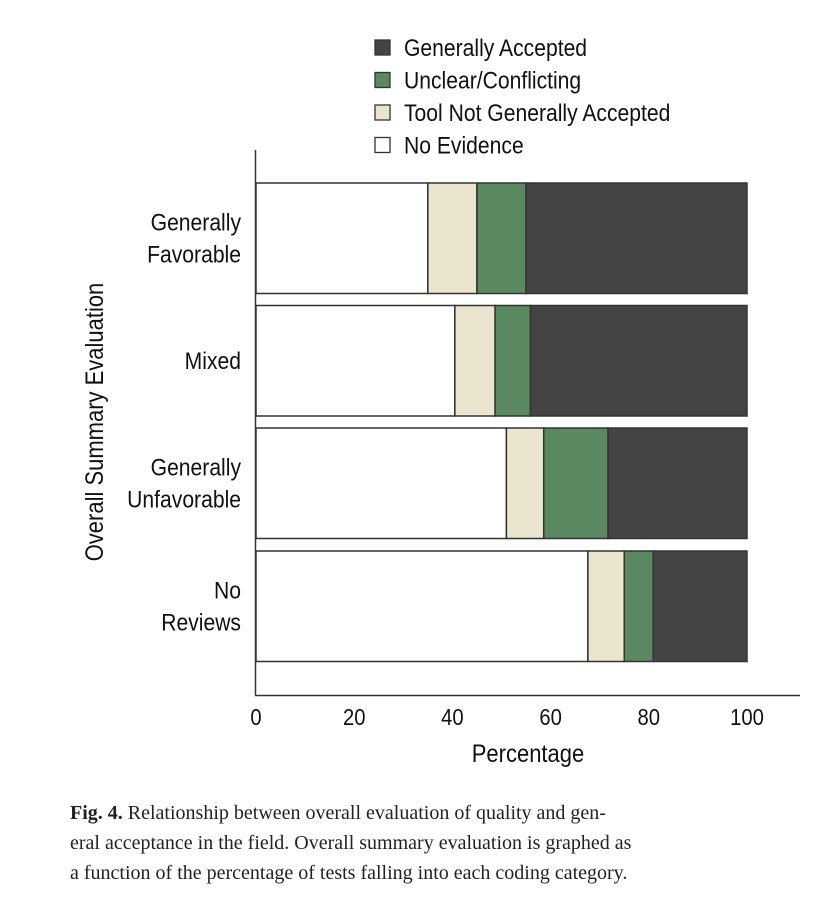  What do you see at coordinates (528, 754) in the screenshot?
I see `x-axis-label: Percentage` at bounding box center [528, 754].